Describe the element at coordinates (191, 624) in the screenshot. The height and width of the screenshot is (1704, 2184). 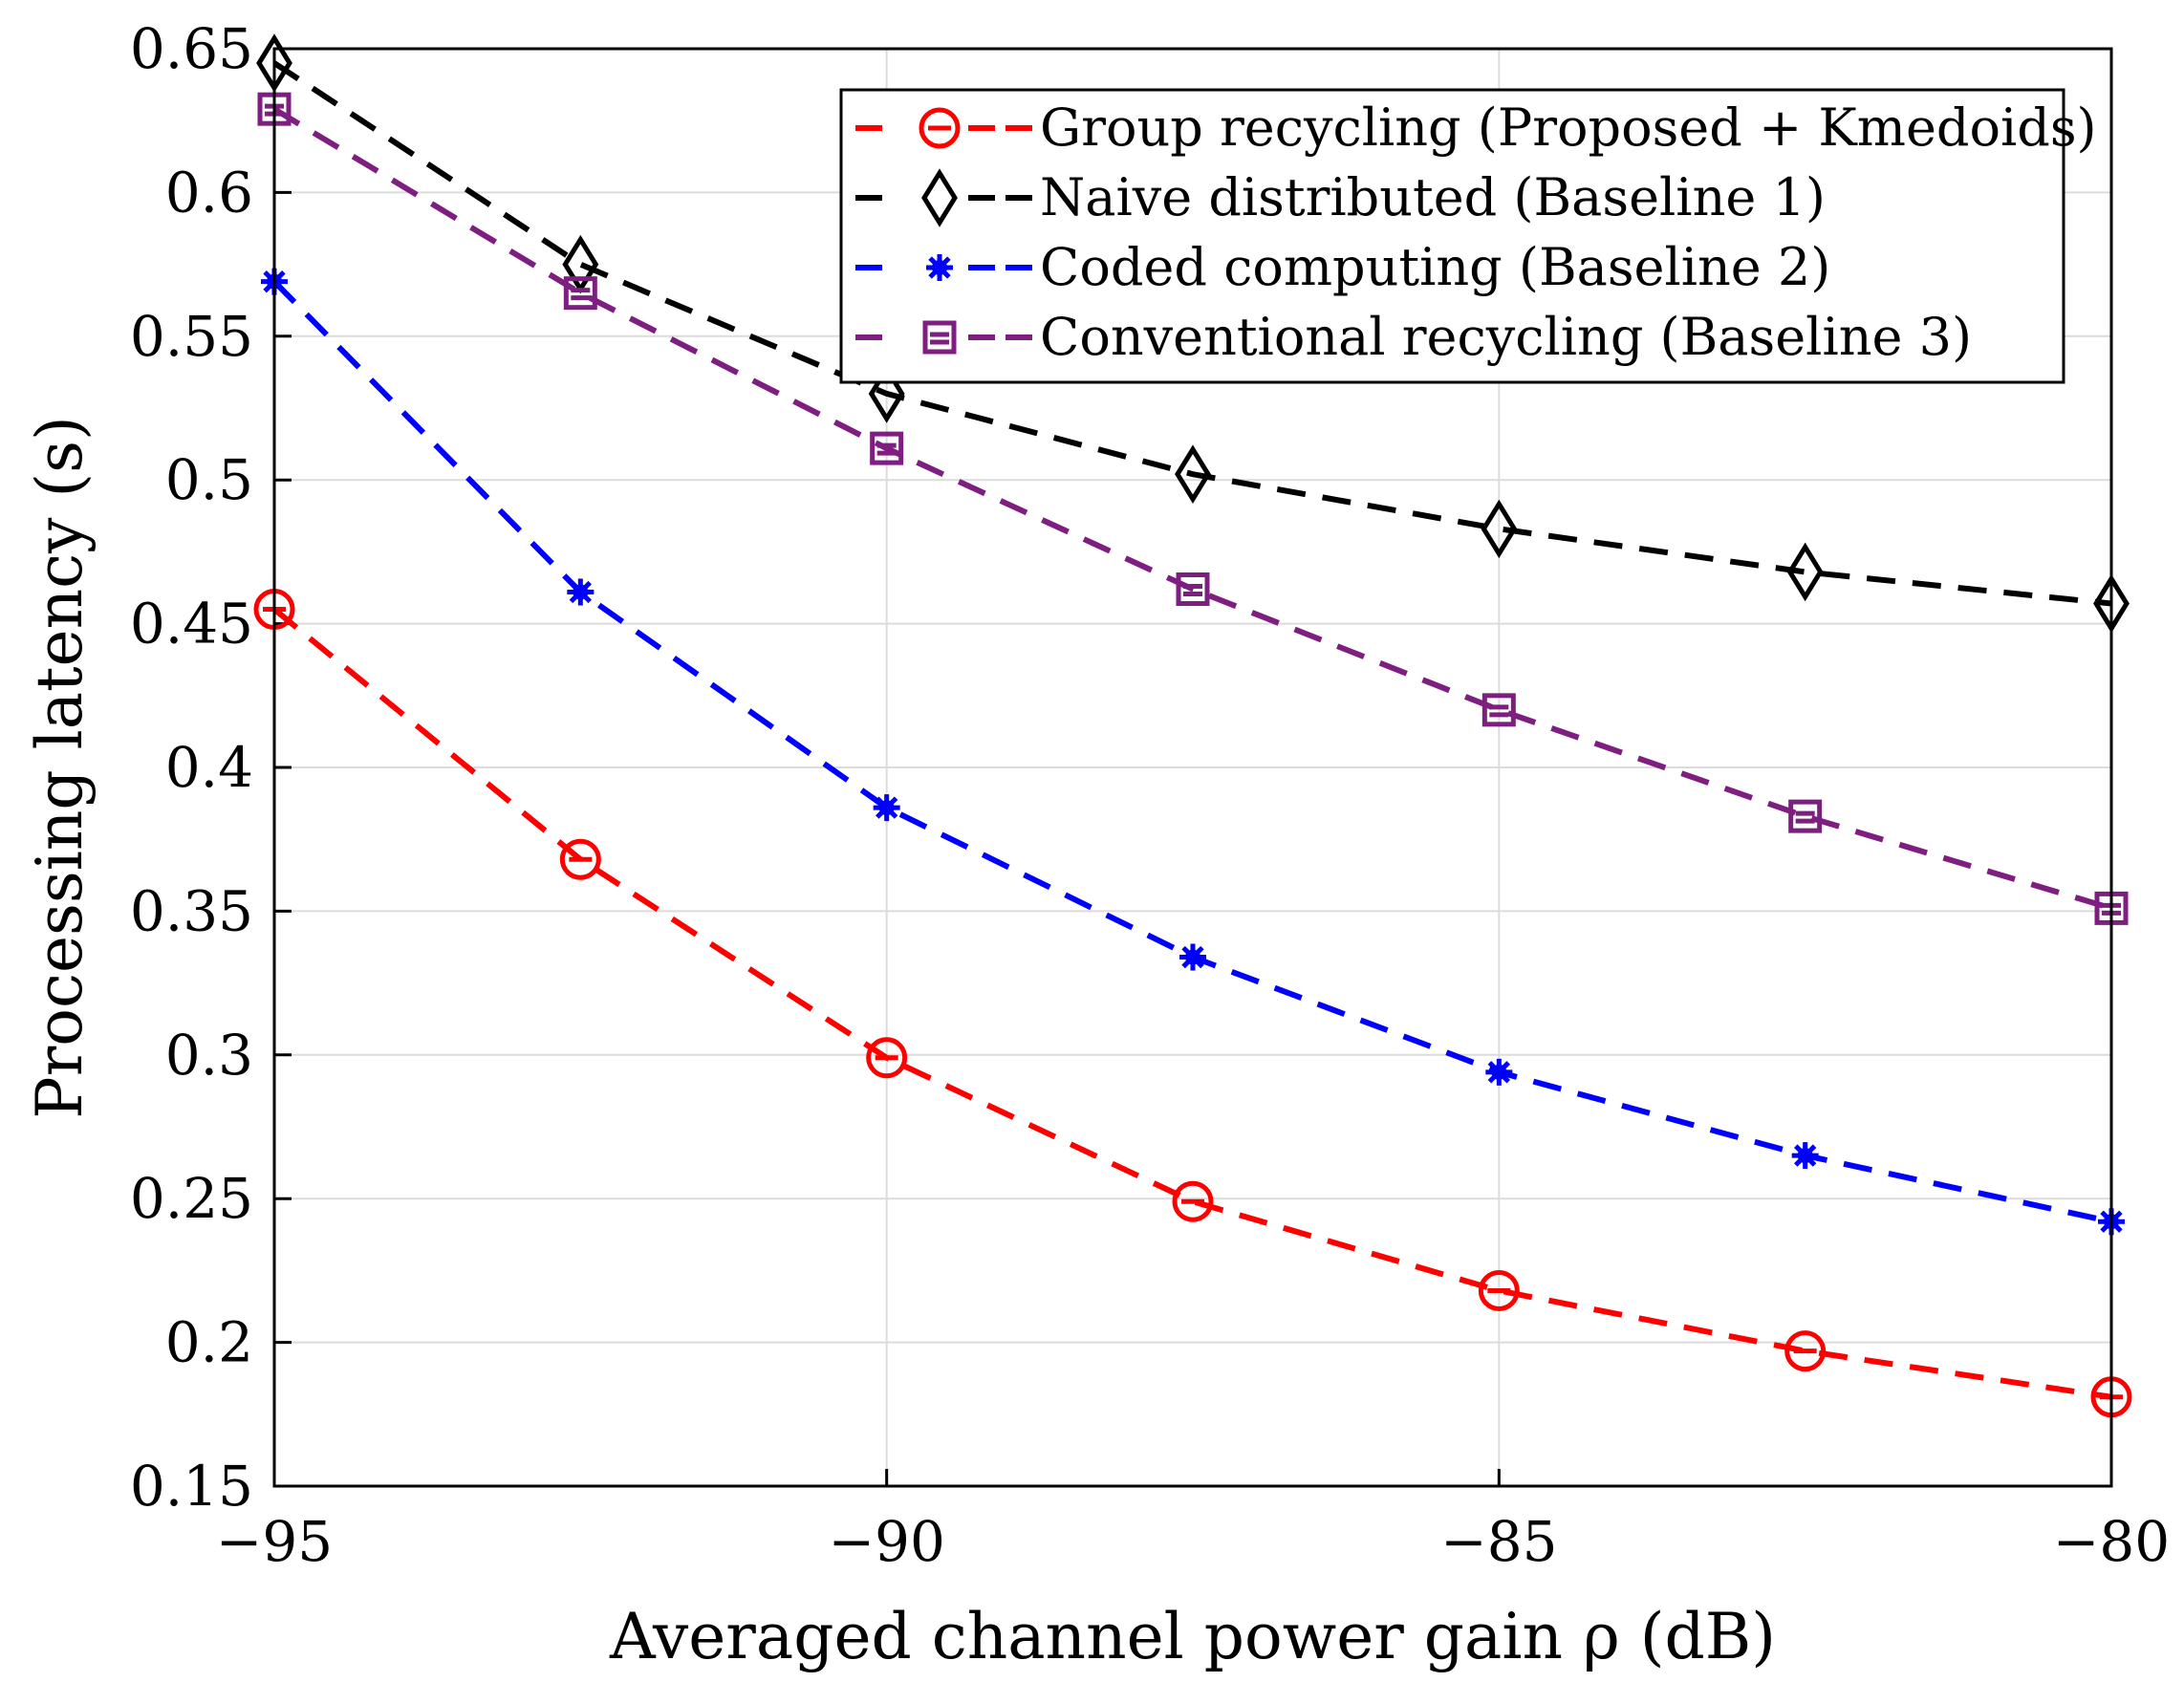
I see `y-tick-label: 0.45` at that location.